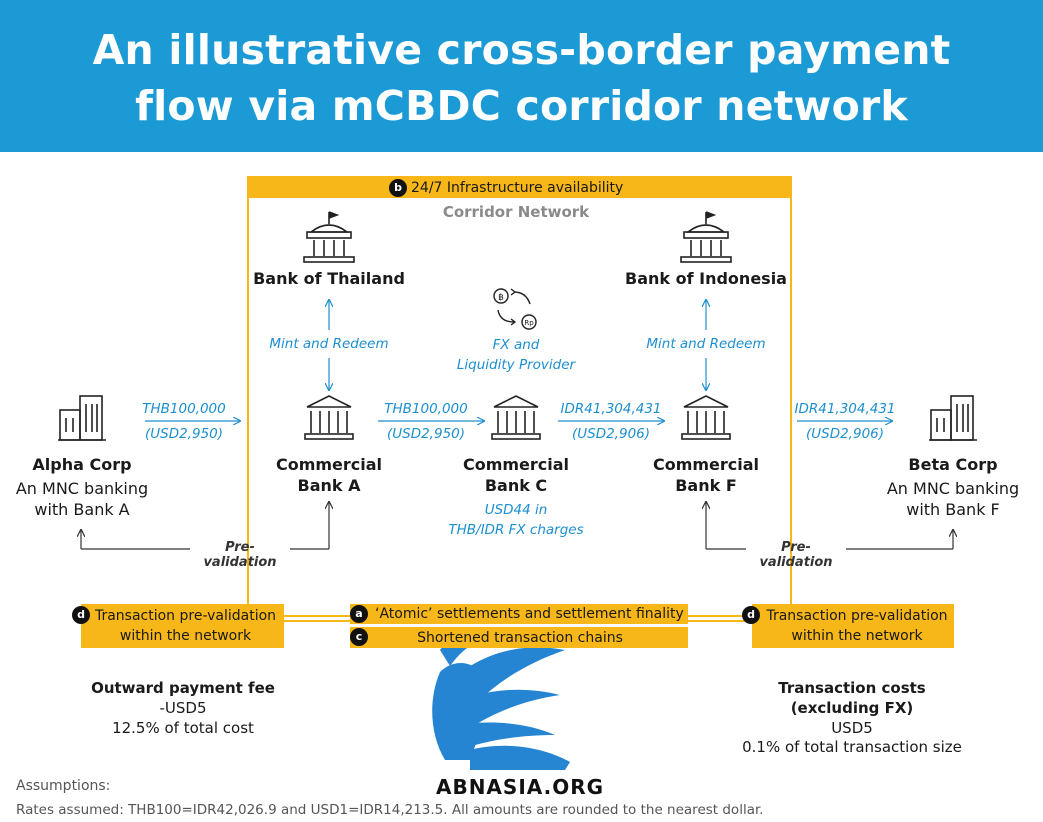  What do you see at coordinates (845, 409) in the screenshot?
I see `flow-4-amount: IDR41,304,431` at bounding box center [845, 409].